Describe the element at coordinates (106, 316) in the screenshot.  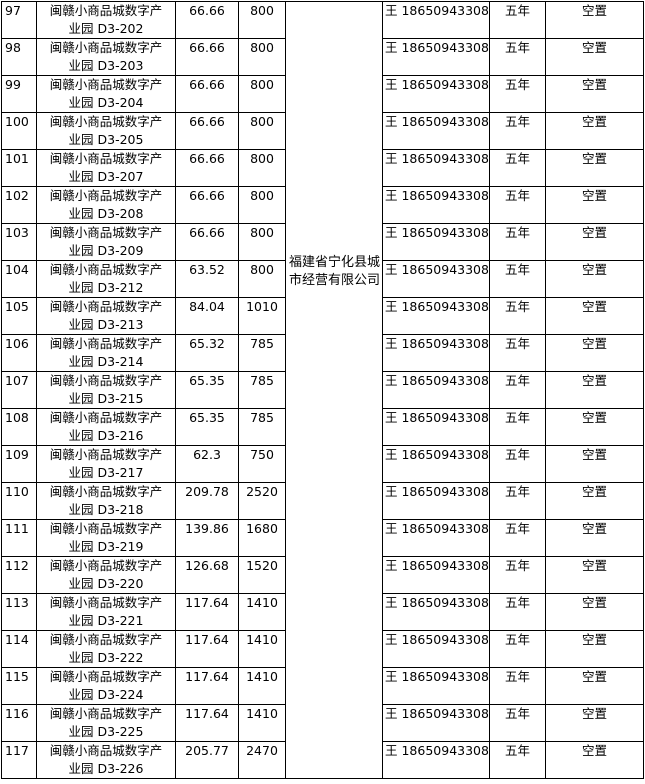
I see `property-name: 闽赣小商品城数字产 业园 D3-213` at that location.